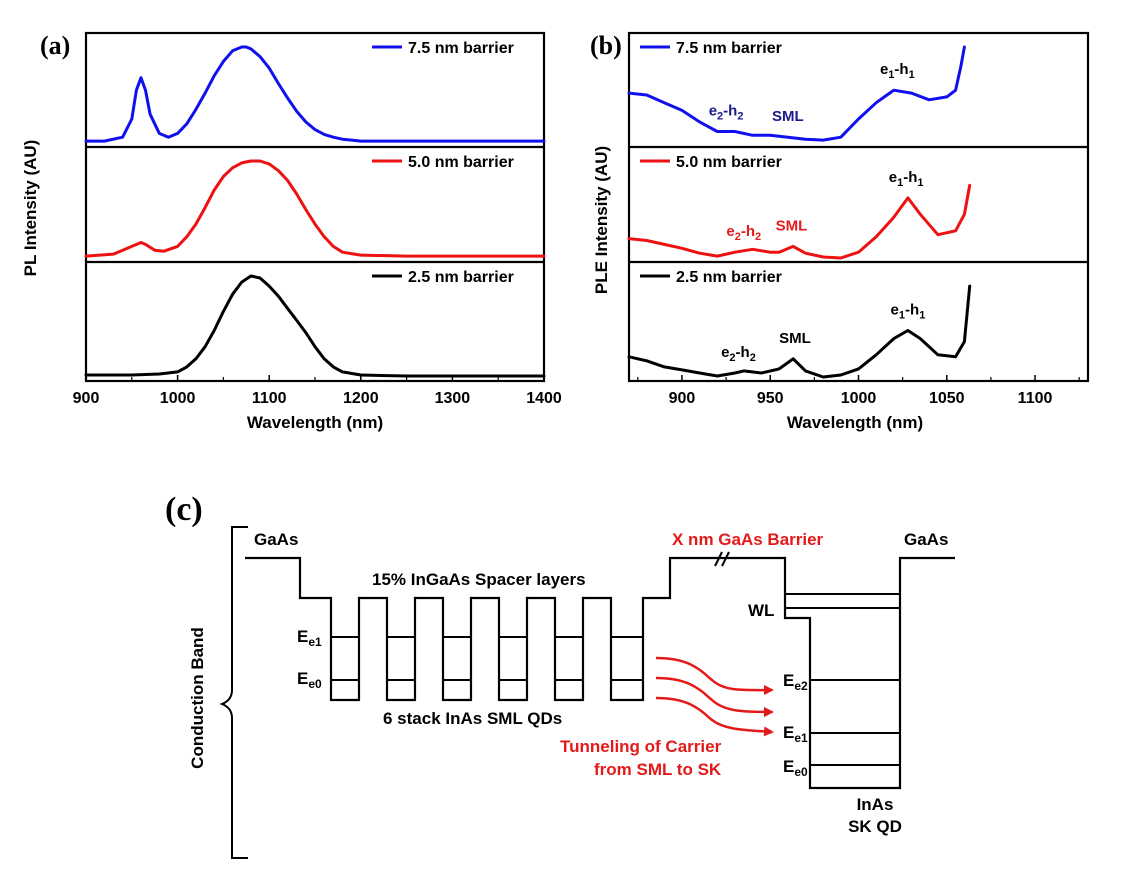  What do you see at coordinates (309, 638) in the screenshot?
I see `sml-level-label-e1: Ee1` at bounding box center [309, 638].